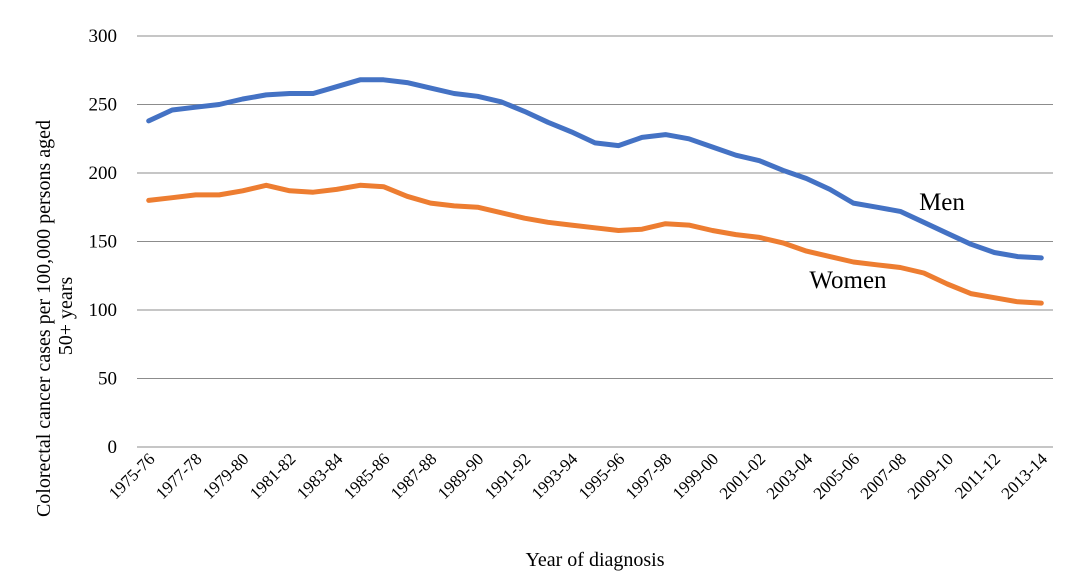 The height and width of the screenshot is (579, 1080). I want to click on x-tick-label: 1981-82, so click(273, 476).